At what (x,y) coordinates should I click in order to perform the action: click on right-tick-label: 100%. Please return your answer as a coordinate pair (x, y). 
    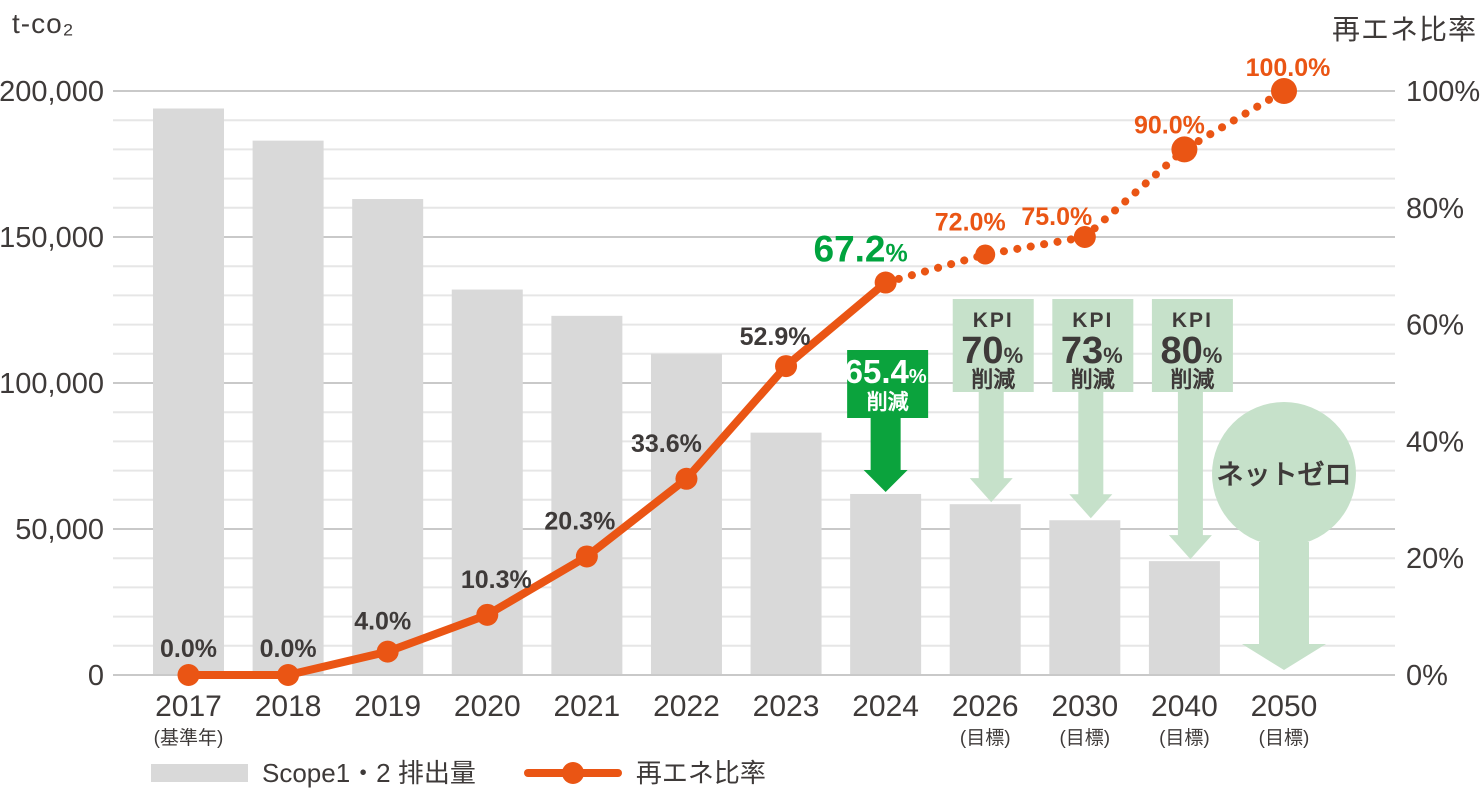
    Looking at the image, I should click on (1443, 92).